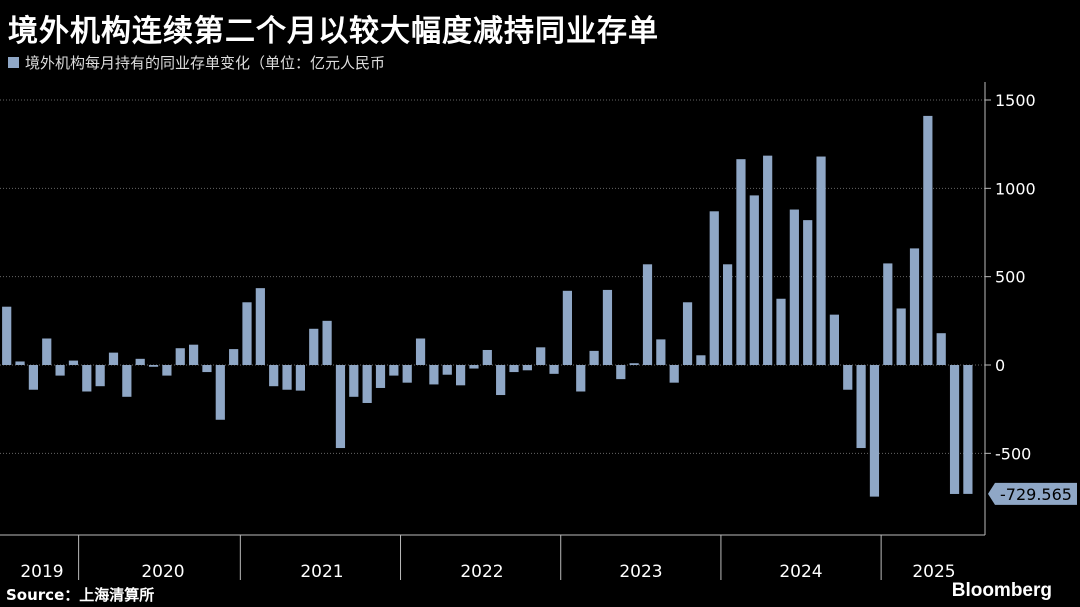 Image resolution: width=1080 pixels, height=607 pixels. I want to click on last-value-callout: -729.565, so click(1032, 493).